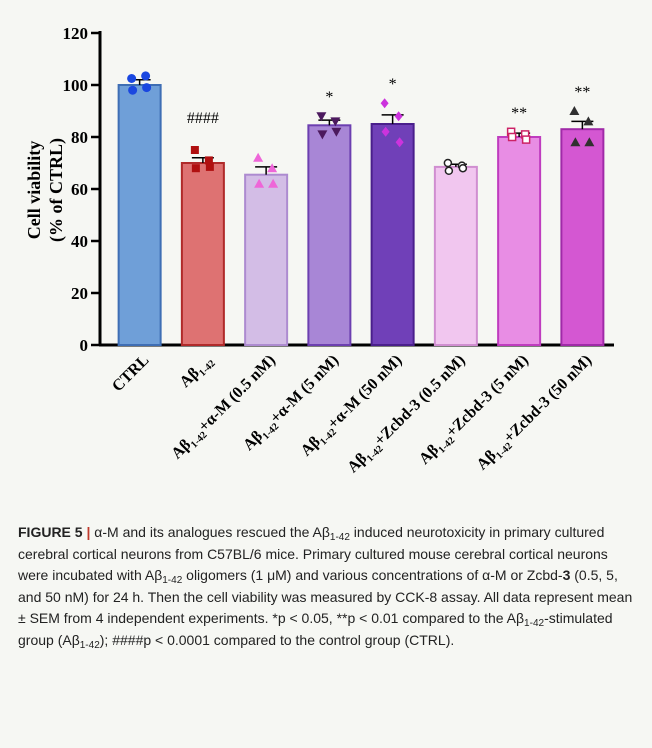 Image resolution: width=652 pixels, height=748 pixels. I want to click on x-tick-label: Aβ1-42, so click(197, 372).